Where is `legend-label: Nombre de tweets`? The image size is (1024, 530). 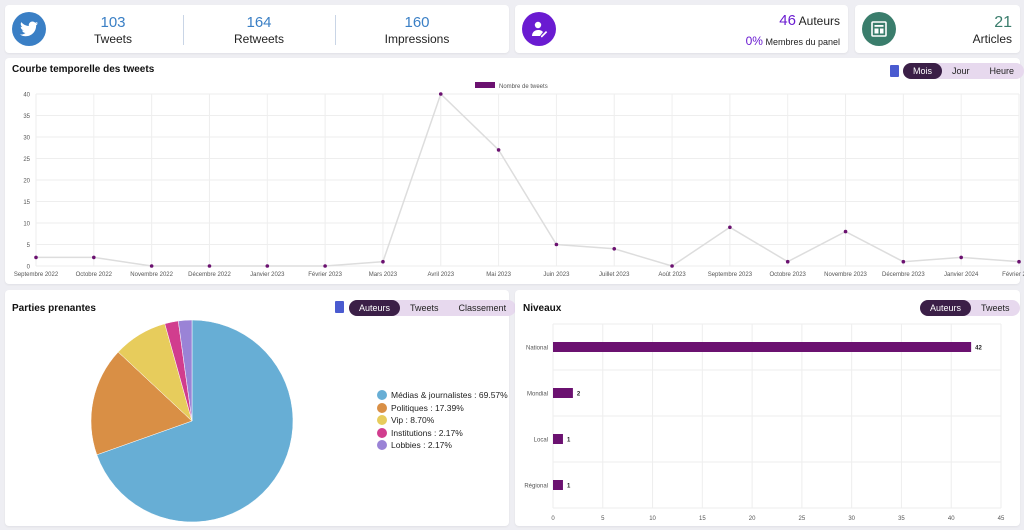
legend-label: Nombre de tweets is located at coordinates (523, 87).